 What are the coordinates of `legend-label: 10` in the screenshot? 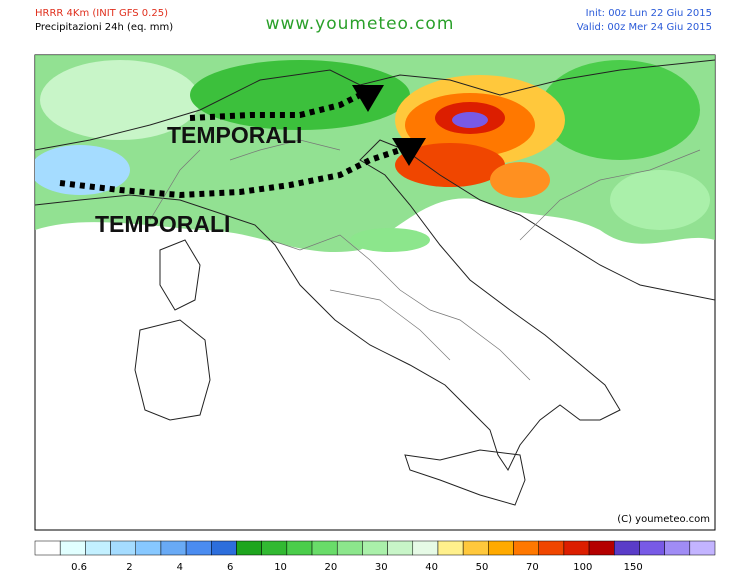 It's located at (280, 567).